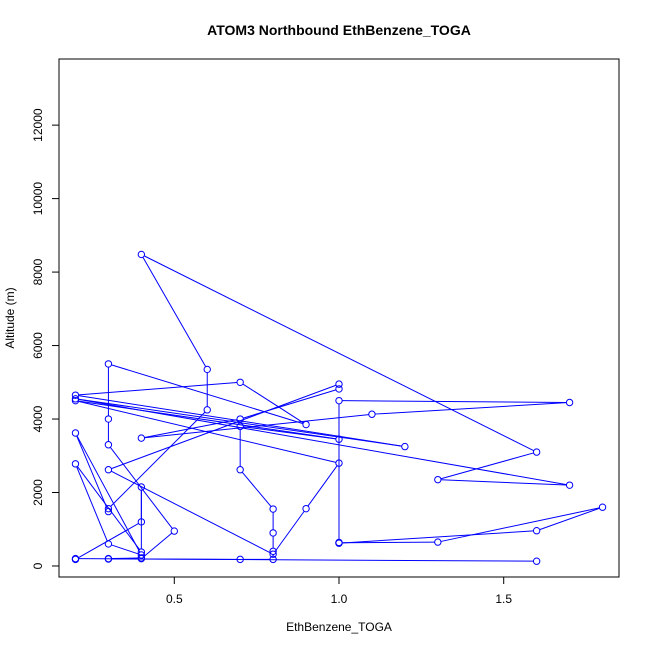  I want to click on x-axis-label: EthBenzene_TOGA, so click(339, 627).